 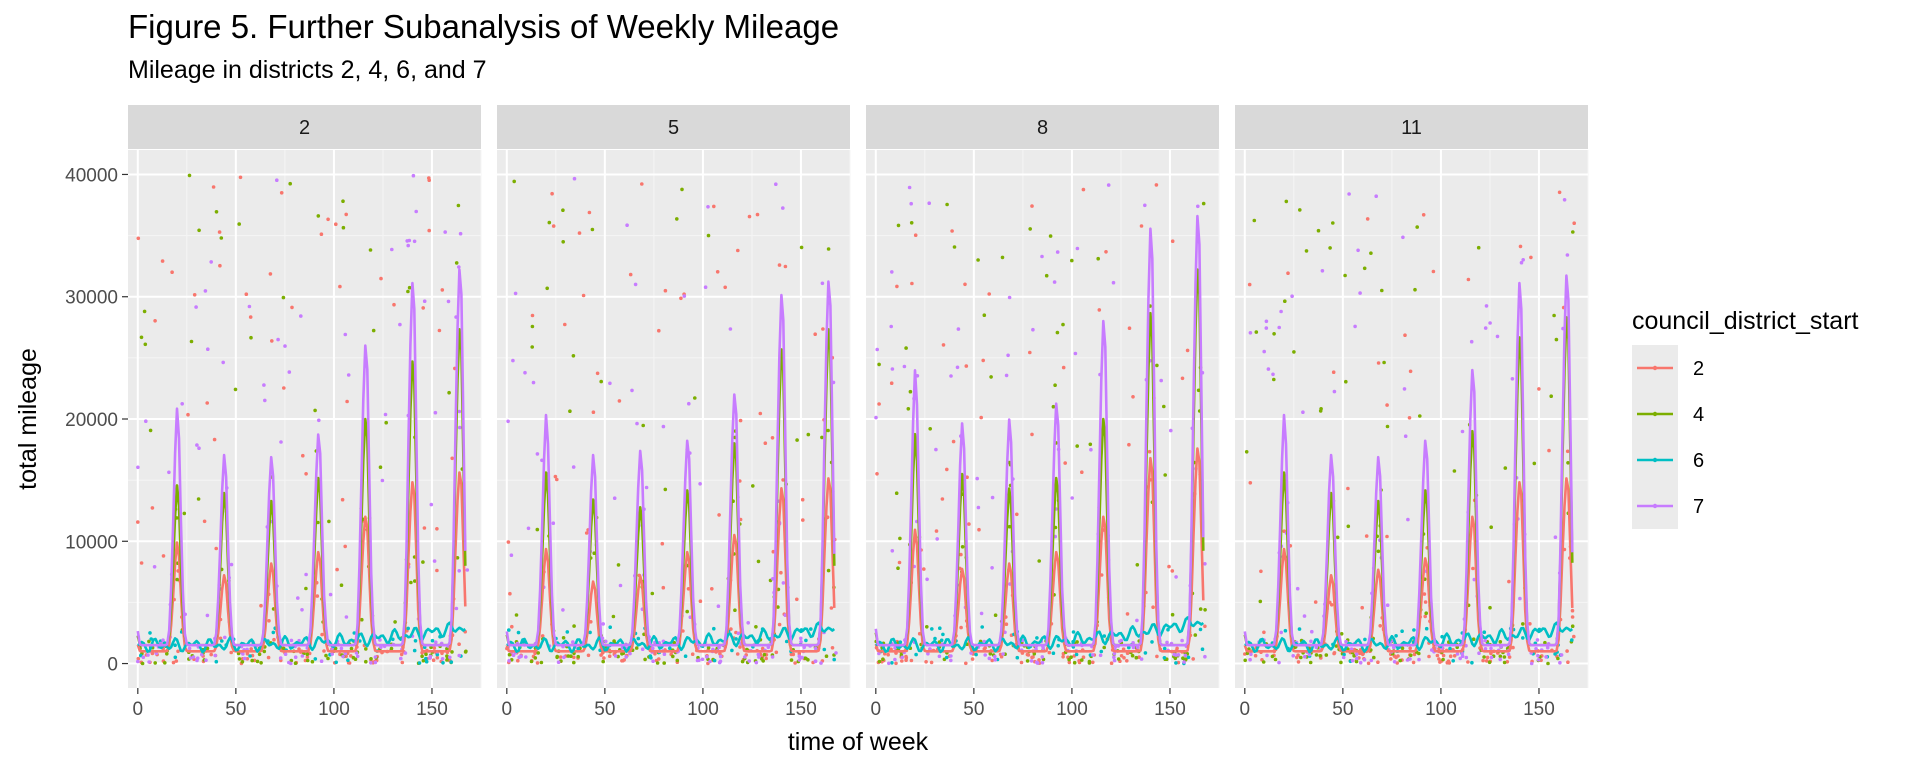 What do you see at coordinates (1170, 709) in the screenshot?
I see `x-tick-label: 150` at bounding box center [1170, 709].